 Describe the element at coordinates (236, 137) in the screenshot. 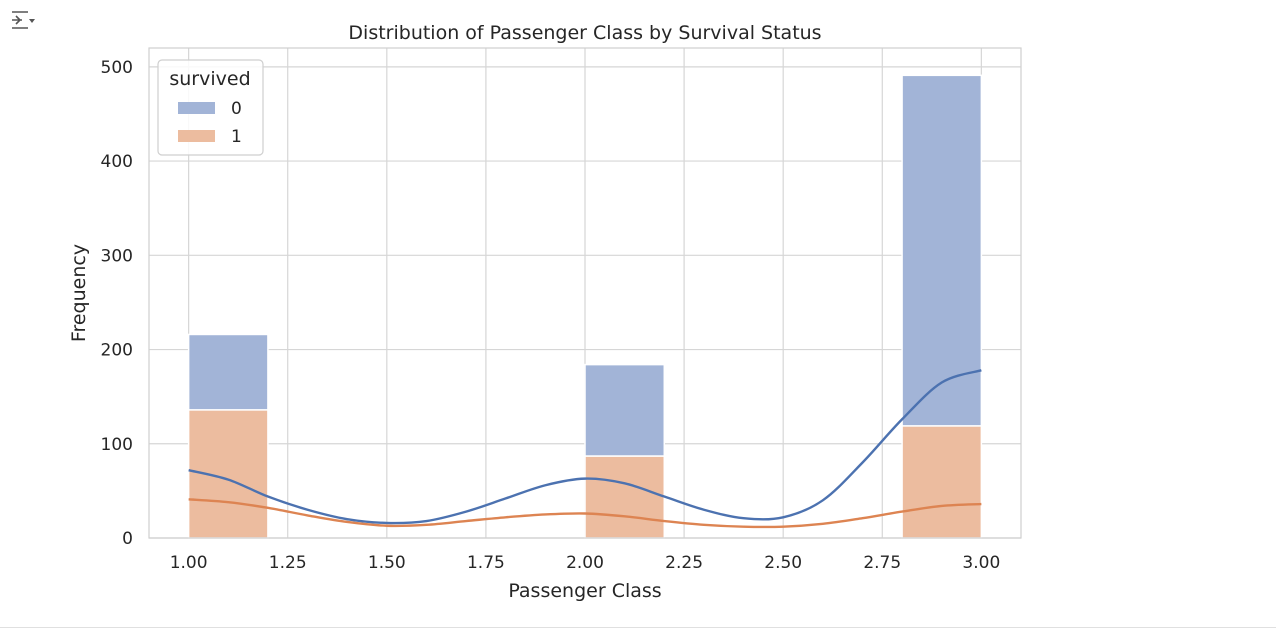

I see `legend-label-1: 1` at that location.